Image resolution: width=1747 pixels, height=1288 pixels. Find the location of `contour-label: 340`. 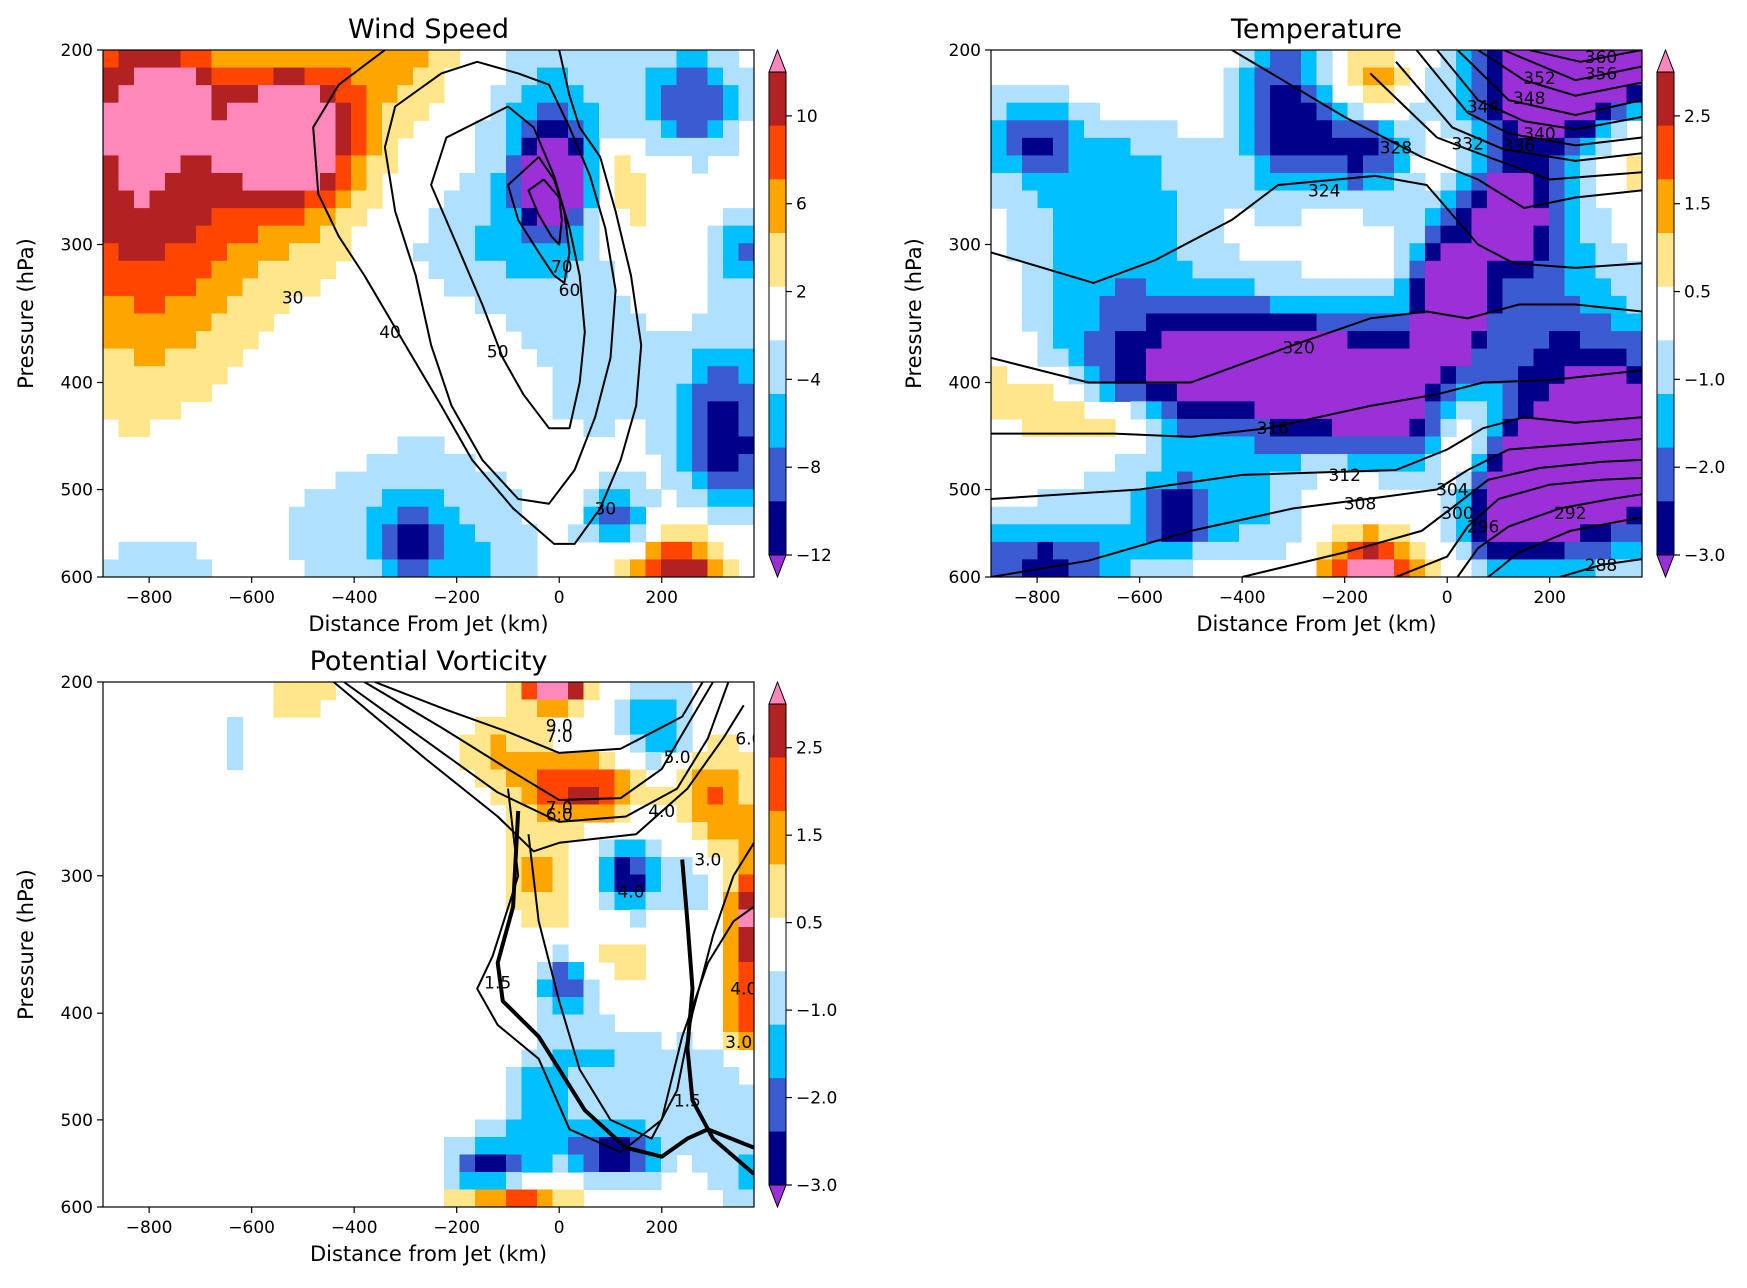

contour-label: 340 is located at coordinates (1539, 134).